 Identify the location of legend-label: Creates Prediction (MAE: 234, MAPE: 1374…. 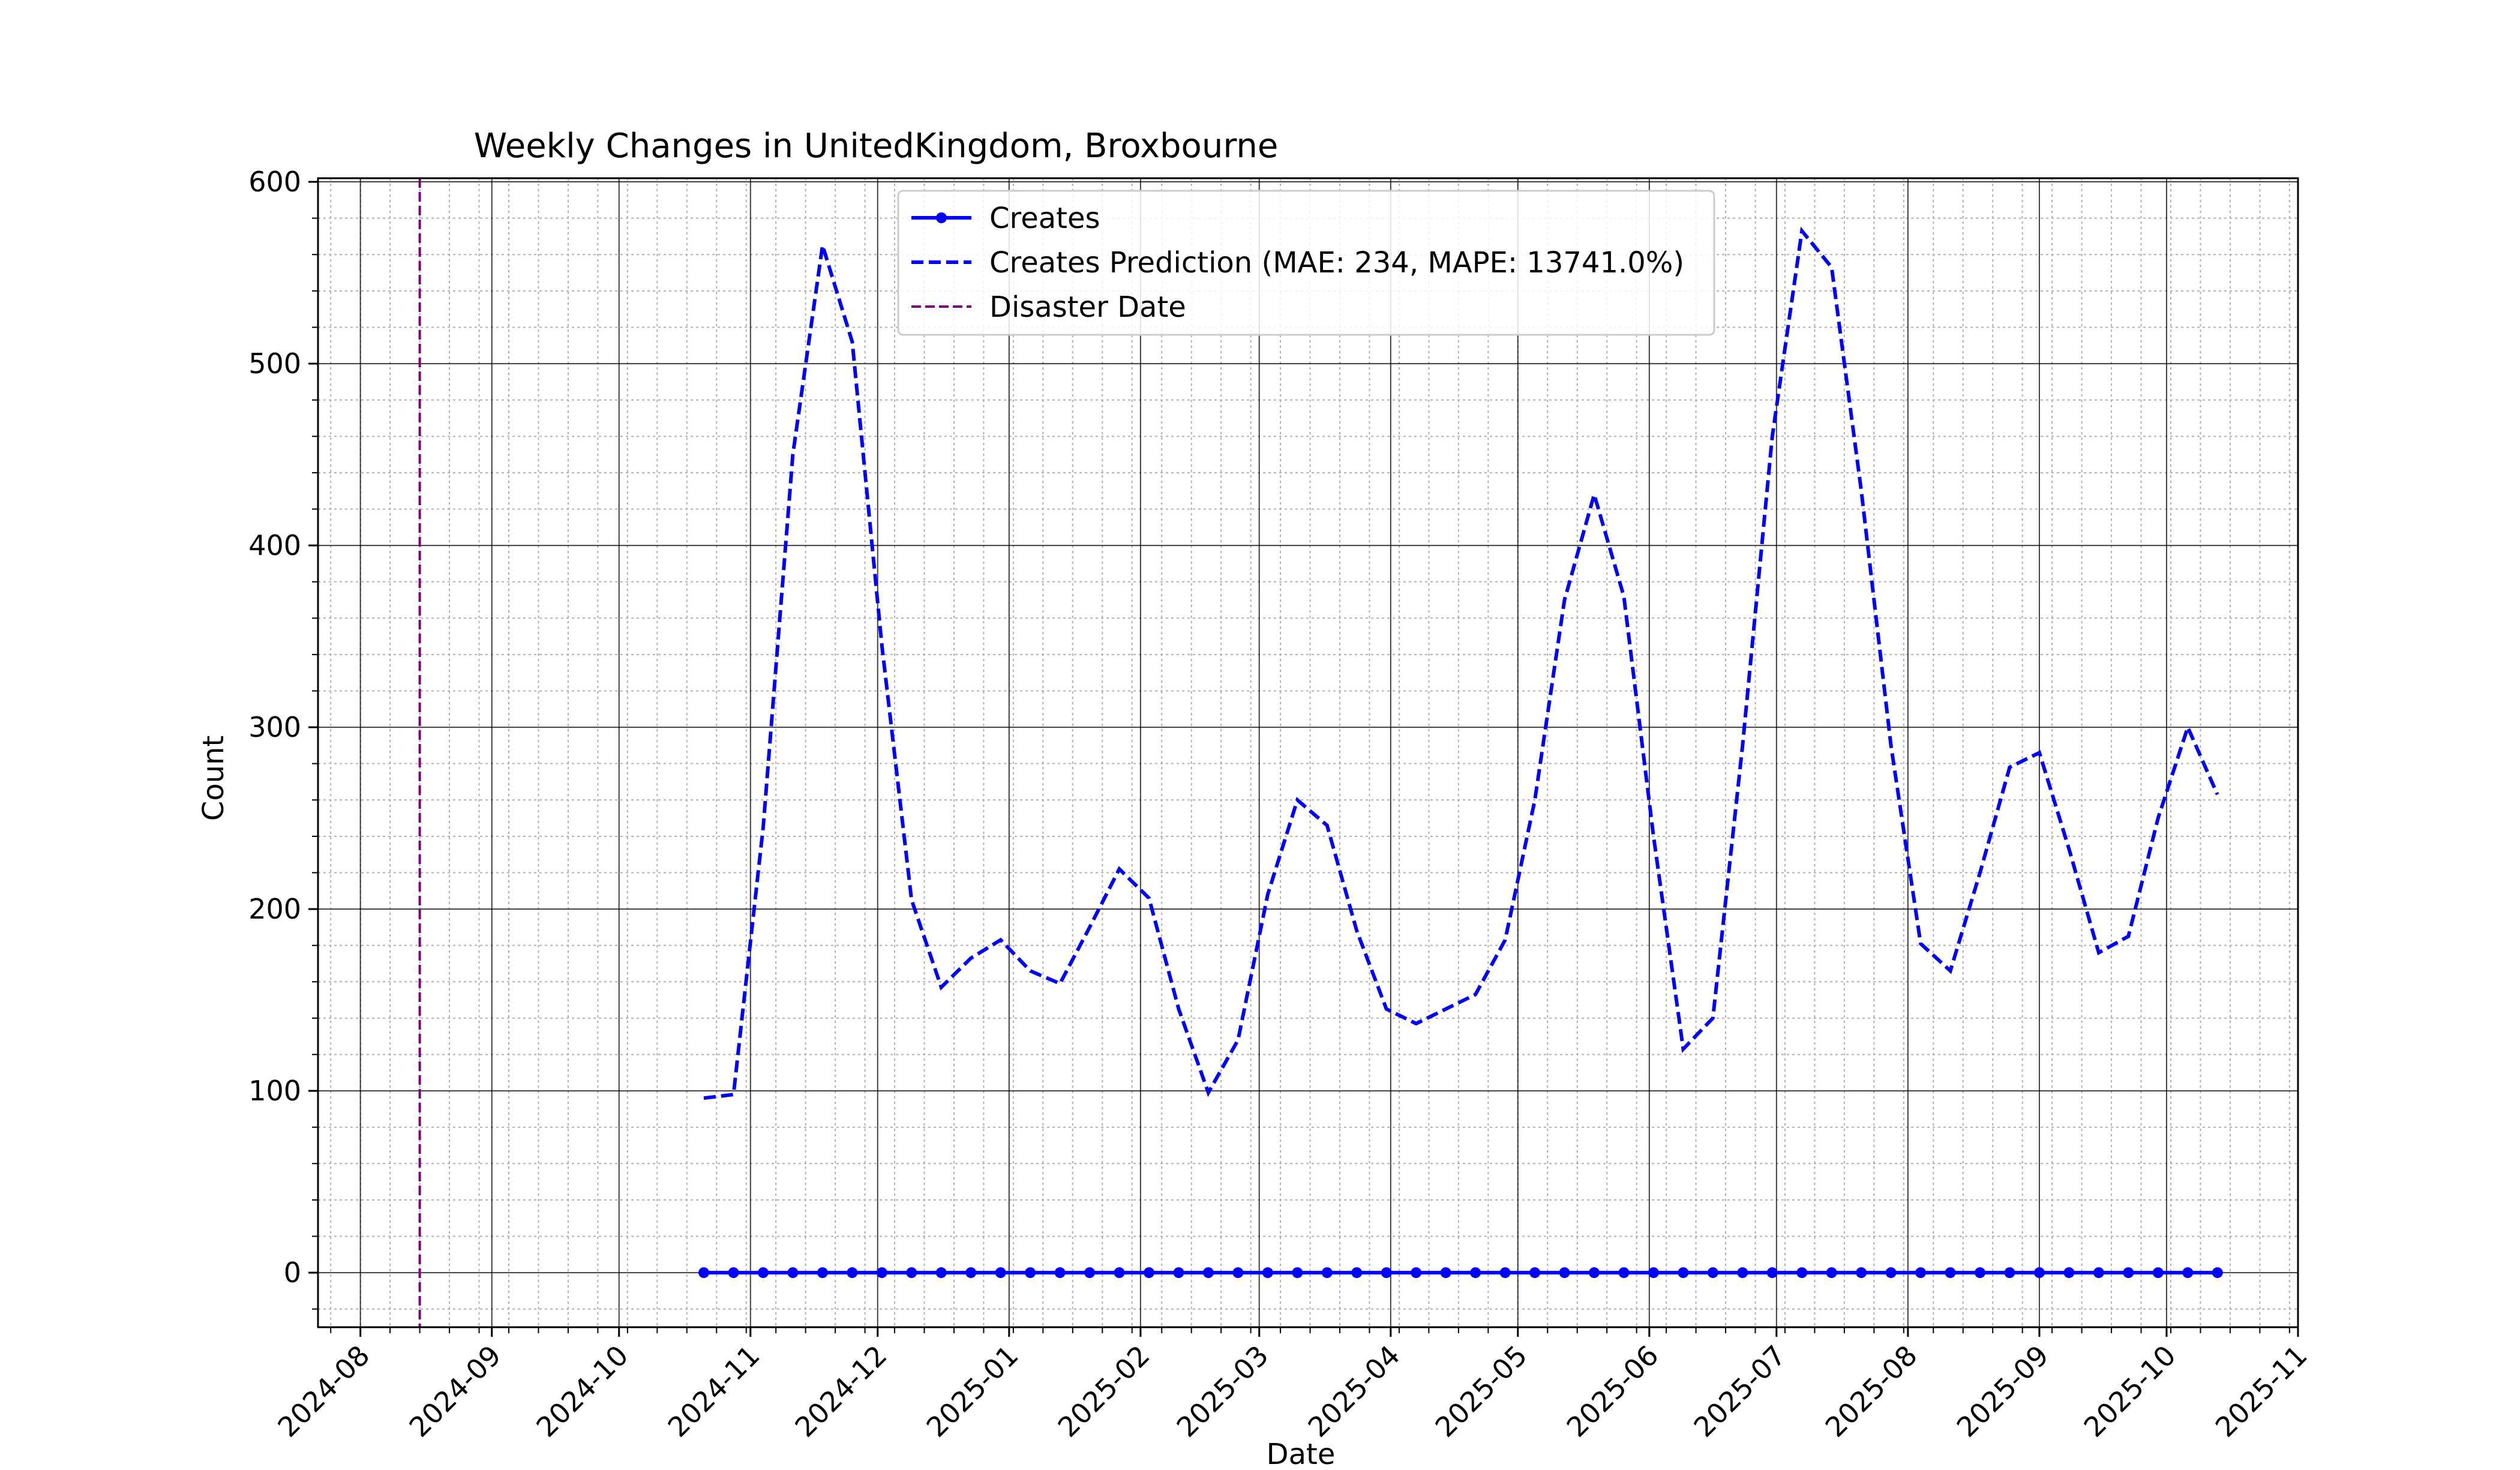
(1336, 263).